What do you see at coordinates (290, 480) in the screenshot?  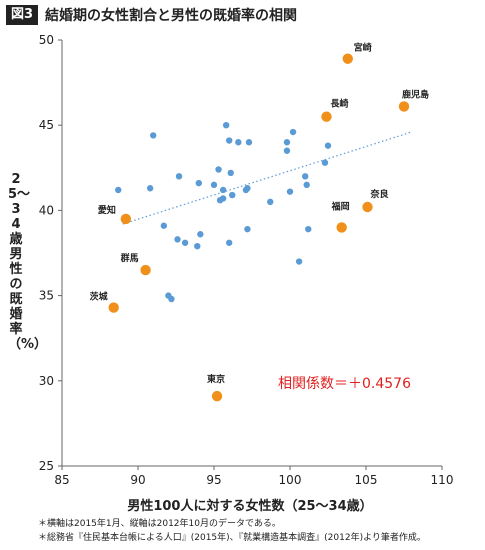 I see `x-tick-label: 100` at bounding box center [290, 480].